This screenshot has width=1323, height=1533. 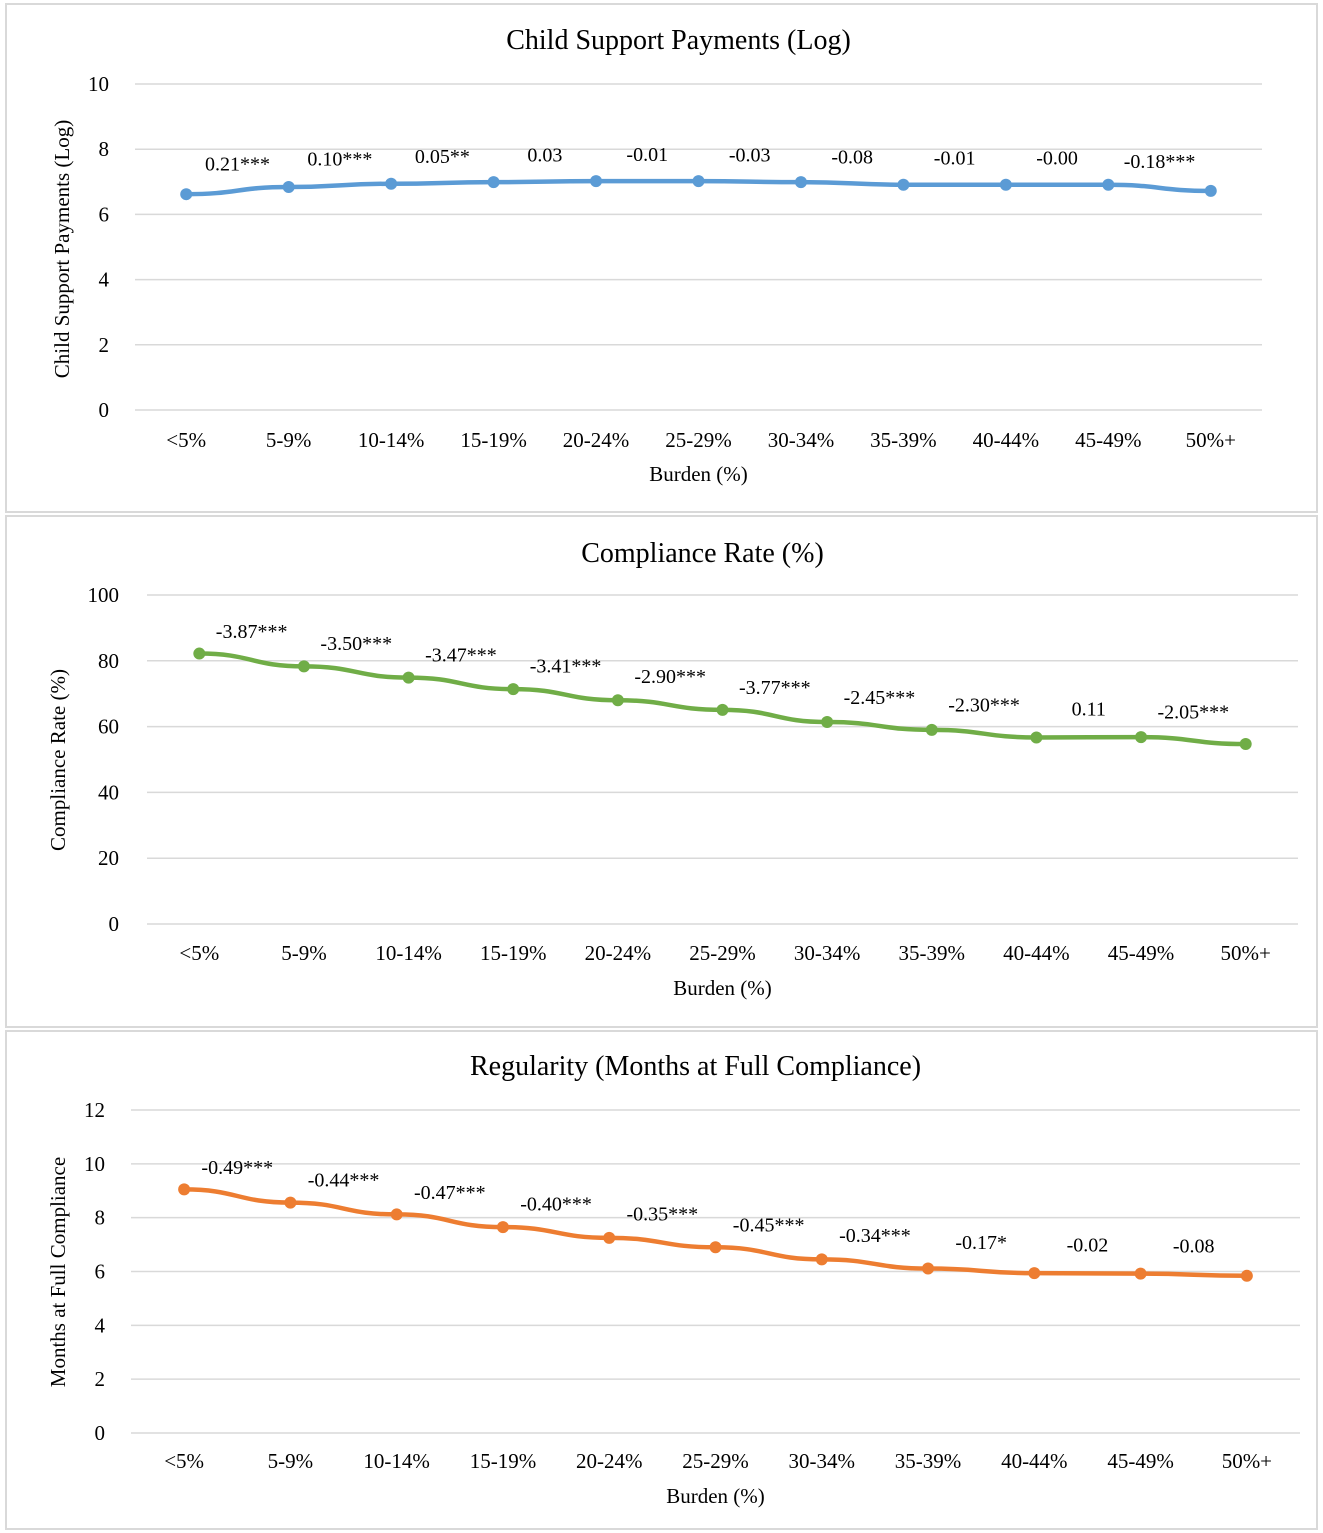 I want to click on data-label: -0.35***, so click(x=663, y=1215).